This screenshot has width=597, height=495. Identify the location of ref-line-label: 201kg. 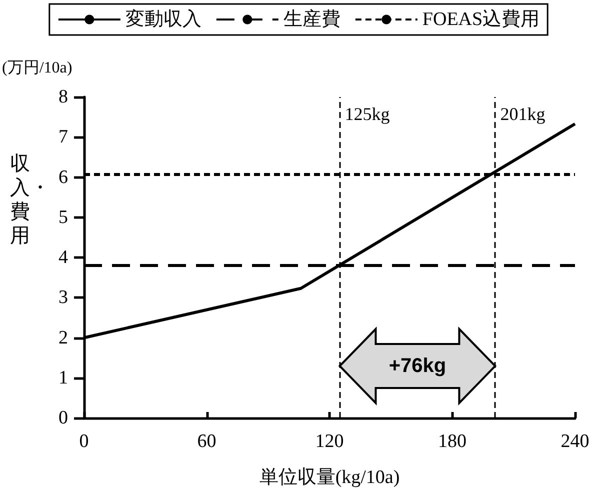
(523, 114).